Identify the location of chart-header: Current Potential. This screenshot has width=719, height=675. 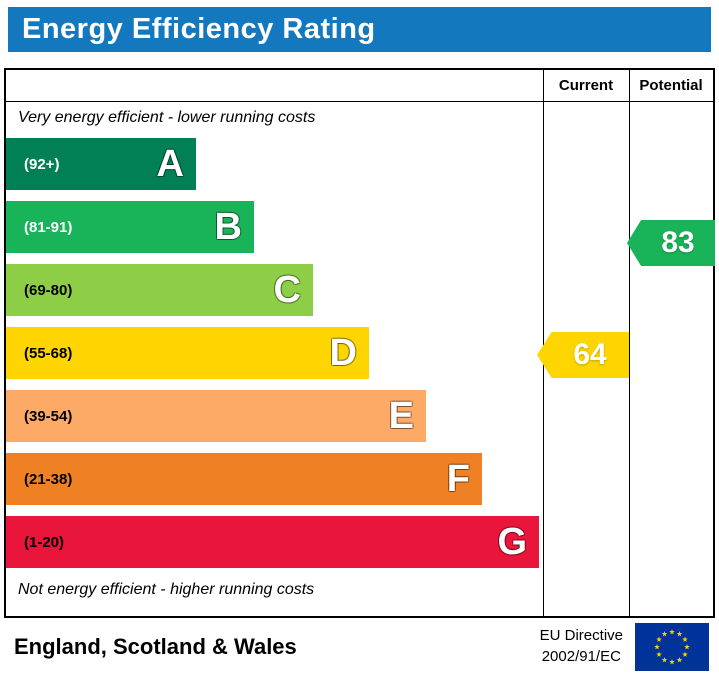
(359, 86).